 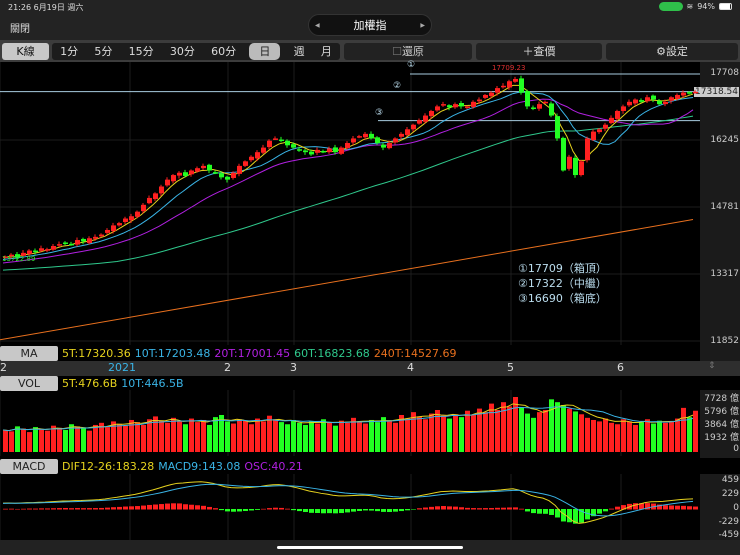 I want to click on gear-icon: ⚙, so click(x=661, y=51).